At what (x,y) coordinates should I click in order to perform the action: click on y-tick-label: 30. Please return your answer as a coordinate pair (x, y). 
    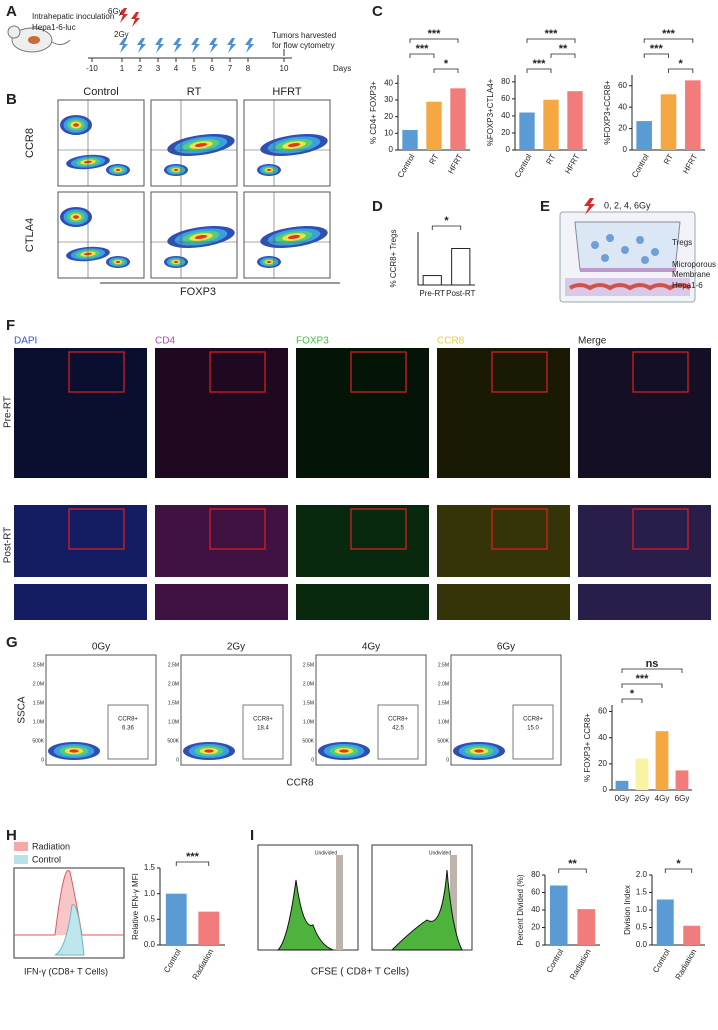
    Looking at the image, I should click on (388, 99).